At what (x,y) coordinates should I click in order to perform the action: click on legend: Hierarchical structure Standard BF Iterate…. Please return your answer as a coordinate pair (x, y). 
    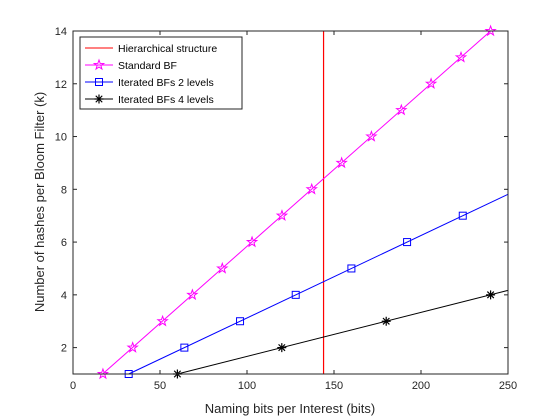
    Looking at the image, I should click on (161, 73).